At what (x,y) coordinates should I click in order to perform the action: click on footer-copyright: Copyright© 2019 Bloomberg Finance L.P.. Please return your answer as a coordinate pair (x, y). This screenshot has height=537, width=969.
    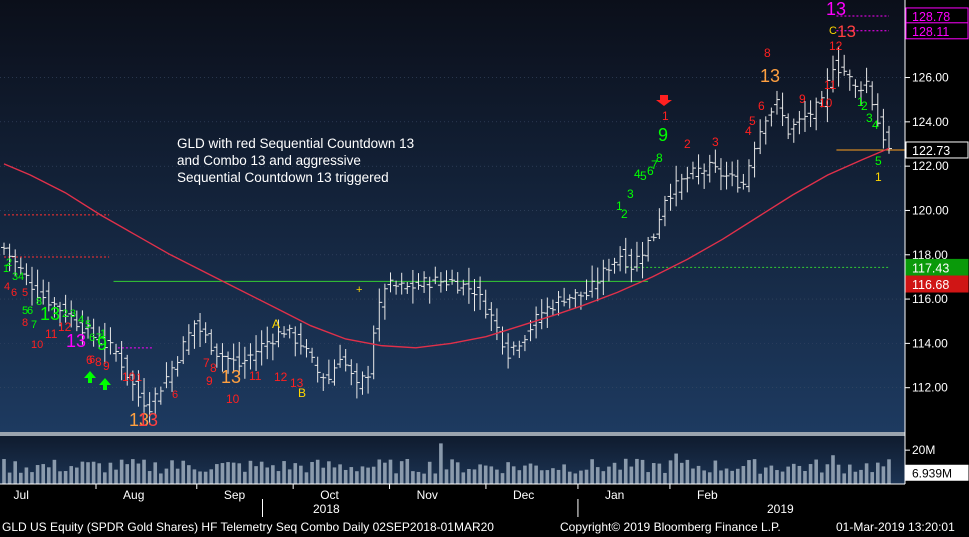
    Looking at the image, I should click on (670, 527).